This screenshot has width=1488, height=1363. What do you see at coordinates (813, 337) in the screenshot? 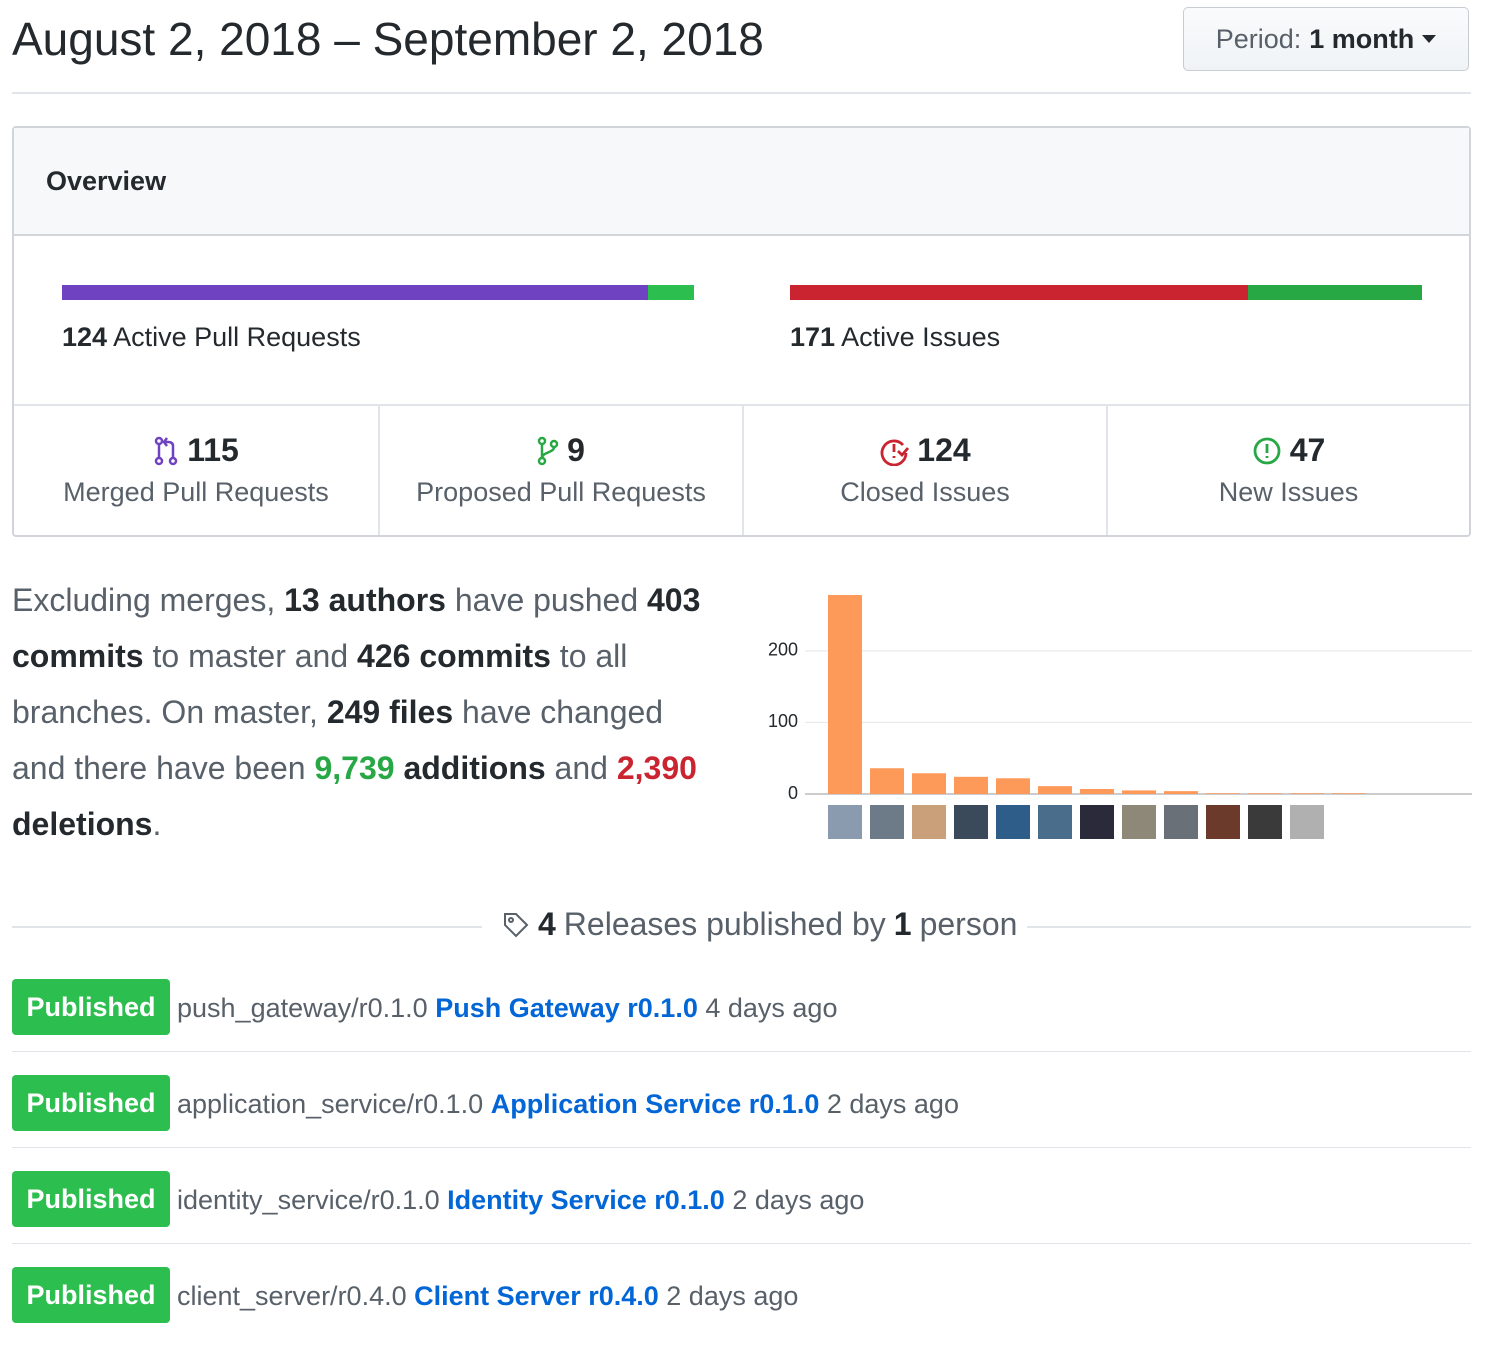
I see `count: 171` at bounding box center [813, 337].